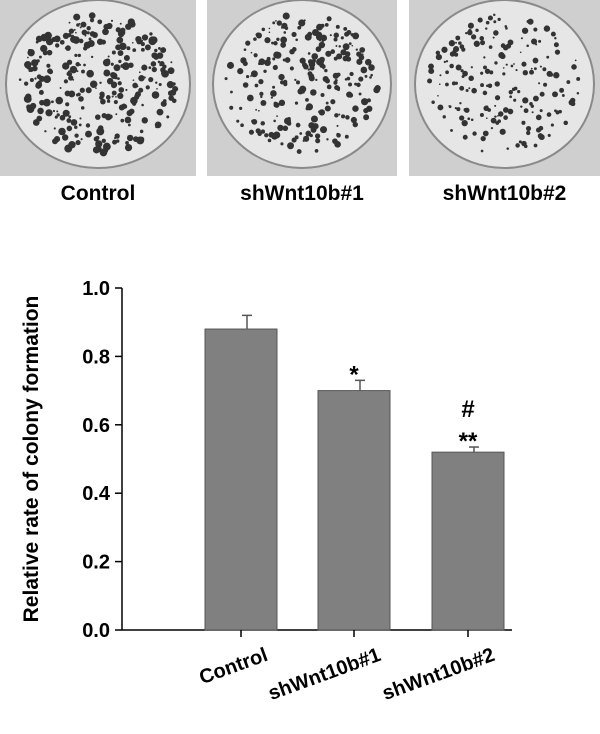  I want to click on x-tick-label: shWnt10b#2, so click(438, 674).